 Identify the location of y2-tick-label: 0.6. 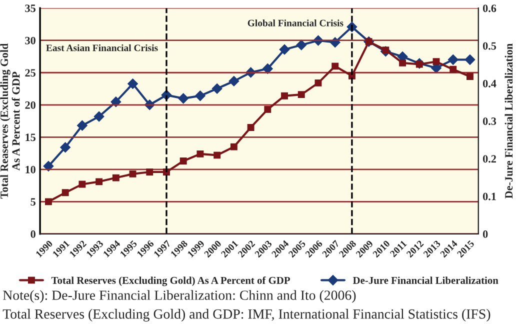
(489, 8).